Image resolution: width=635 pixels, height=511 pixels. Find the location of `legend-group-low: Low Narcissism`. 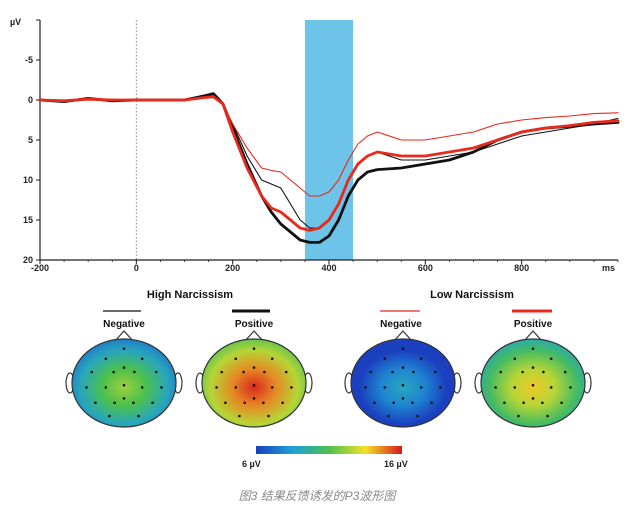

legend-group-low: Low Narcissism is located at coordinates (472, 295).